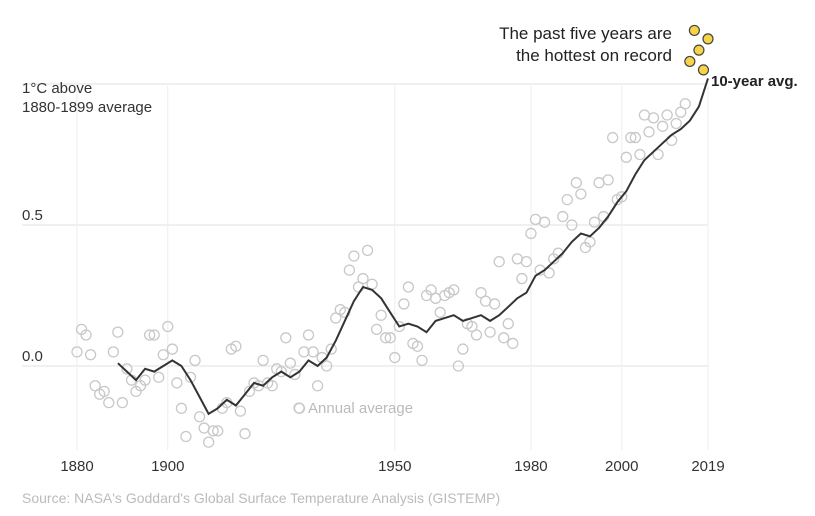 This screenshot has height=516, width=815. I want to click on y-tick-label: 0.5, so click(32, 215).